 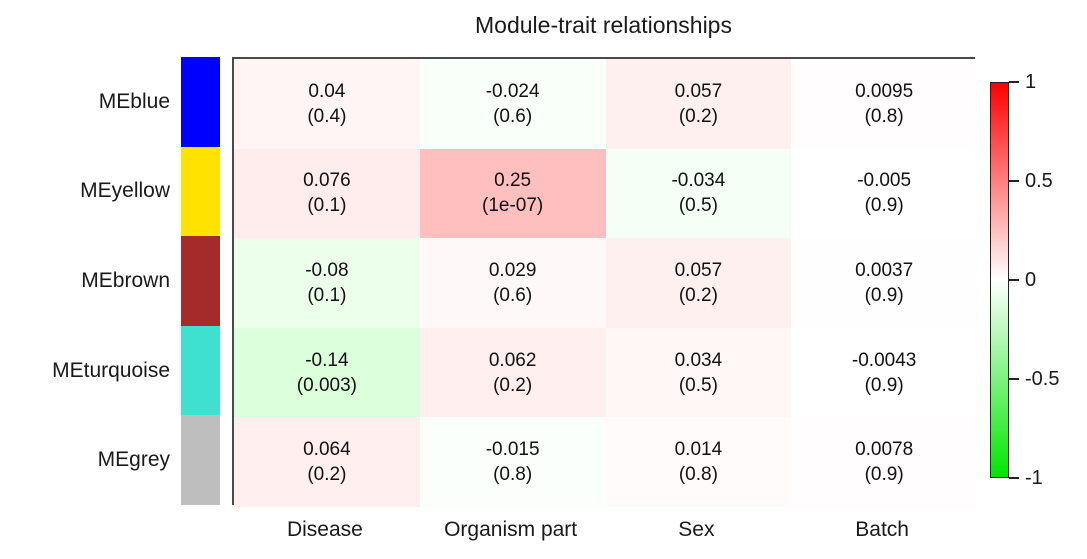 What do you see at coordinates (327, 193) in the screenshot?
I see `heatmap-cell: 0.076 (0.1)` at bounding box center [327, 193].